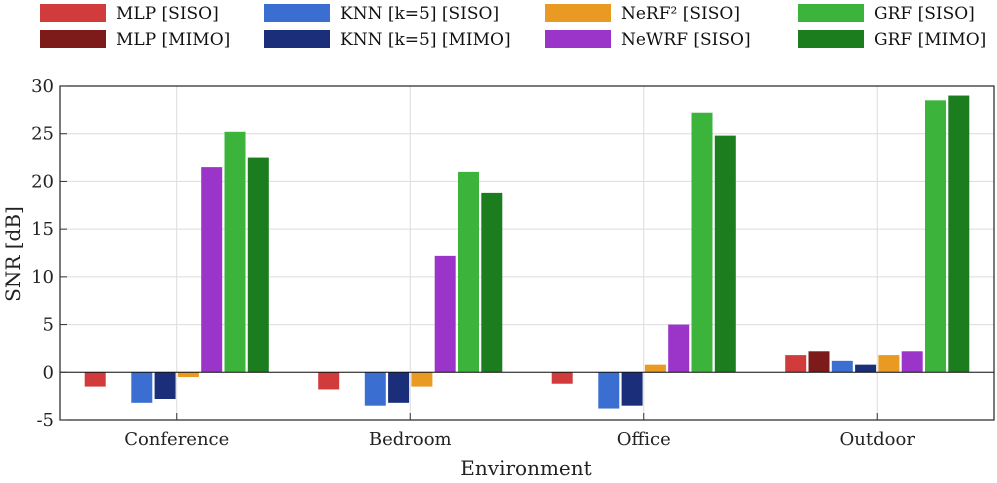 The height and width of the screenshot is (483, 997). I want to click on legend-item: KNN [k=5] [MIMO], so click(387, 40).